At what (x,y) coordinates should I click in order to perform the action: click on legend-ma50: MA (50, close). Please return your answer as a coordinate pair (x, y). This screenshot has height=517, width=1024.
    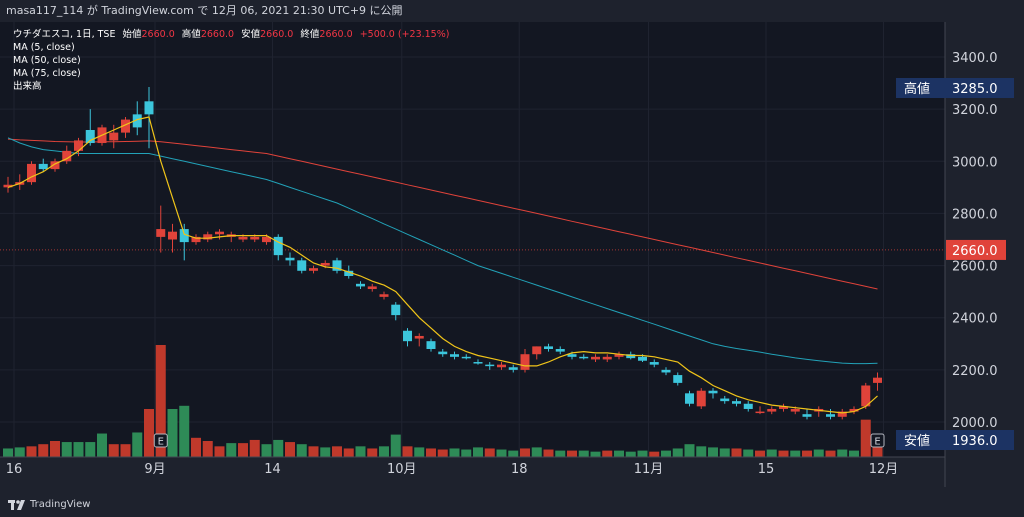
    Looking at the image, I should click on (47, 60).